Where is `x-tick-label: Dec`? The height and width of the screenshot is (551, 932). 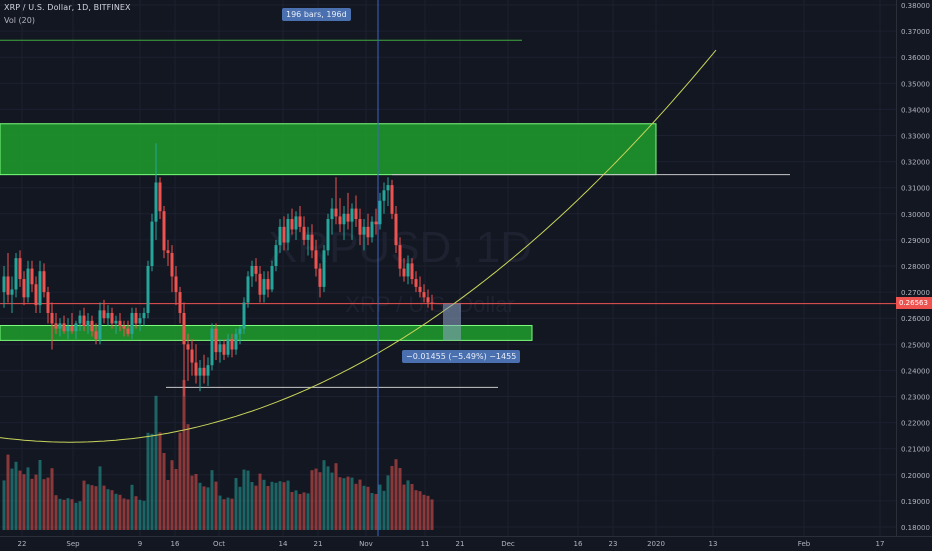
x-tick-label: Dec is located at coordinates (508, 544).